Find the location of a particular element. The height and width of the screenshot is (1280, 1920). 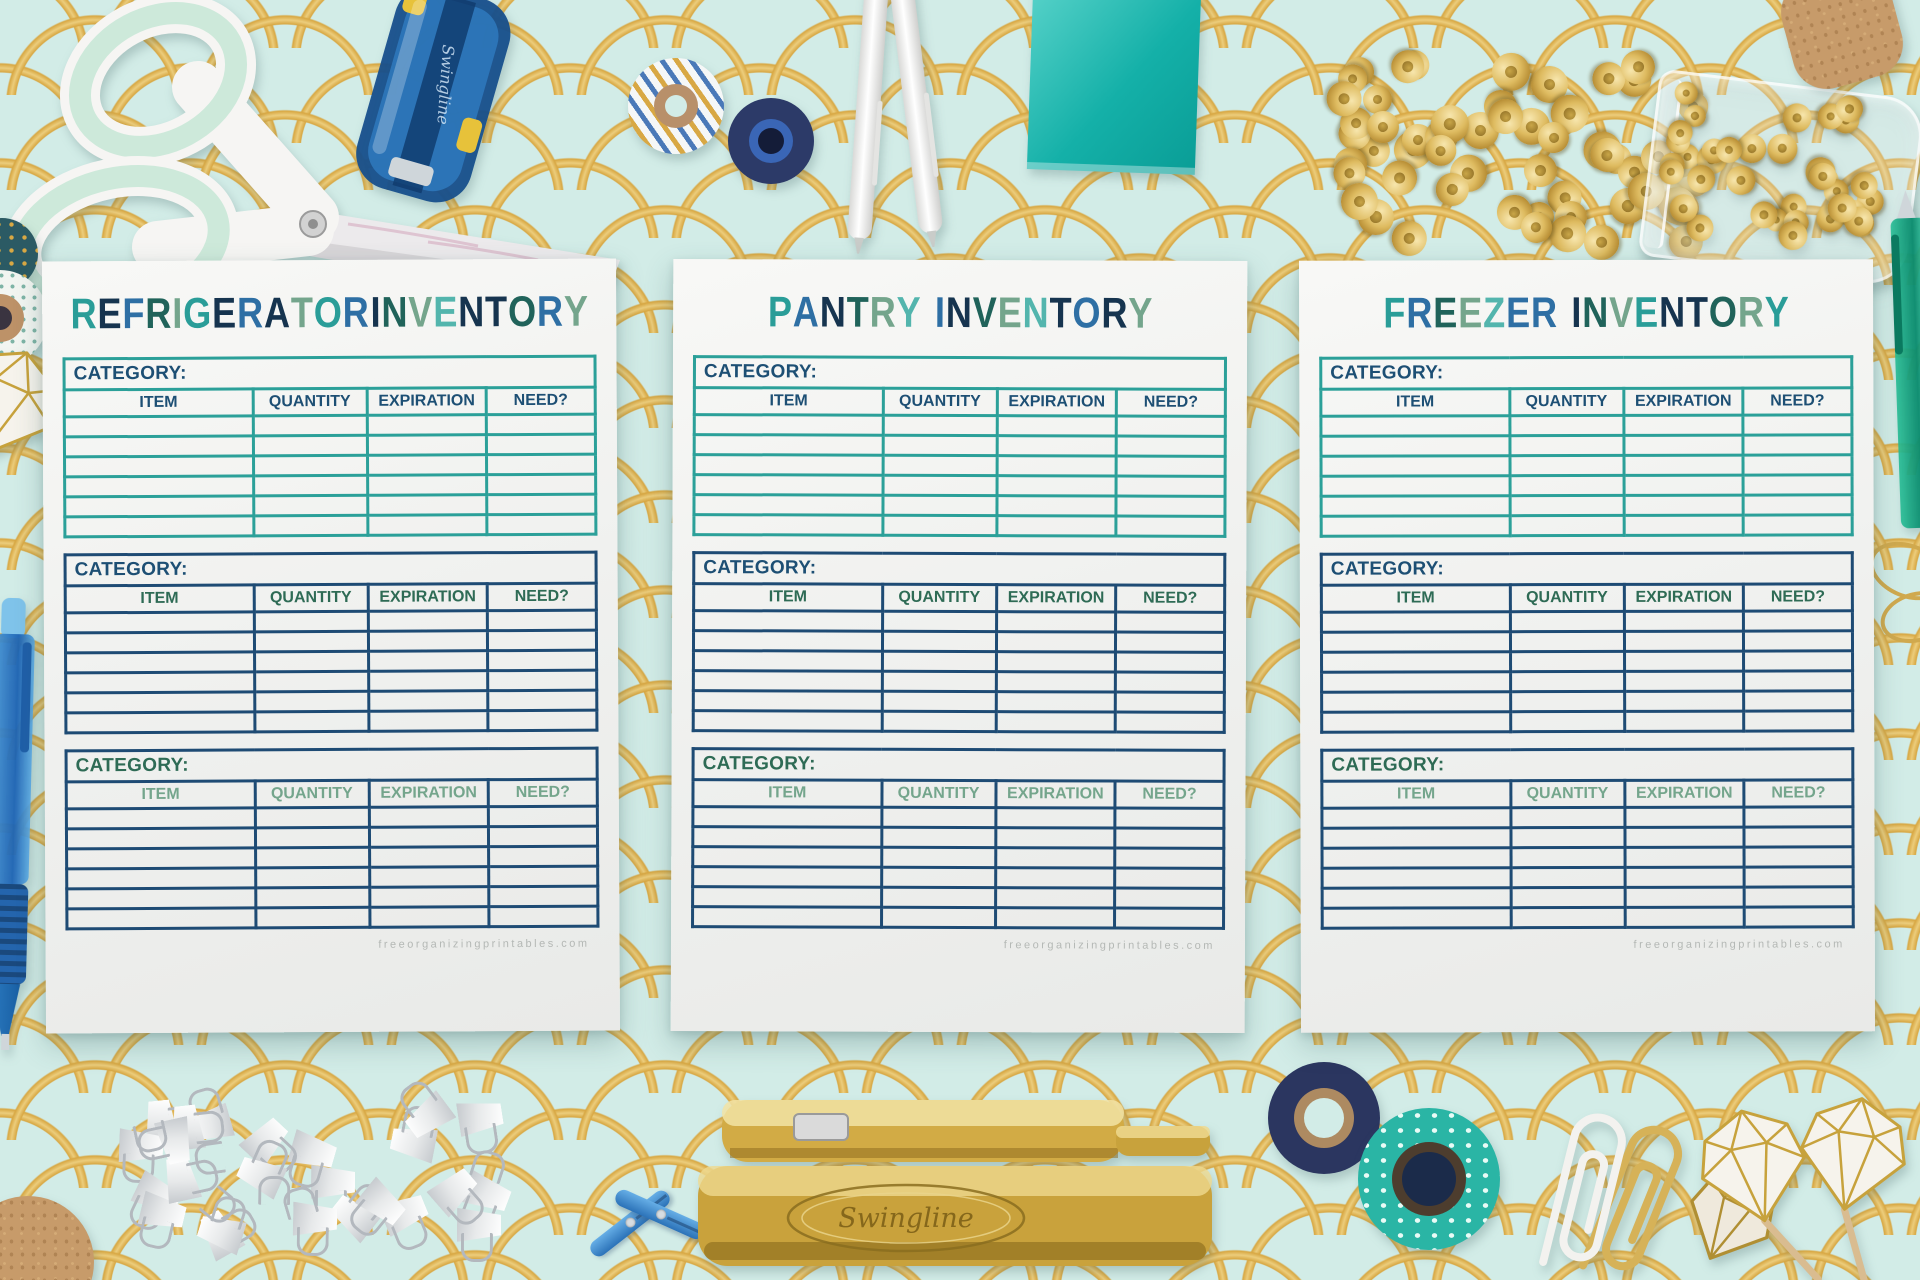

title-letter: A is located at coordinates (806, 312).